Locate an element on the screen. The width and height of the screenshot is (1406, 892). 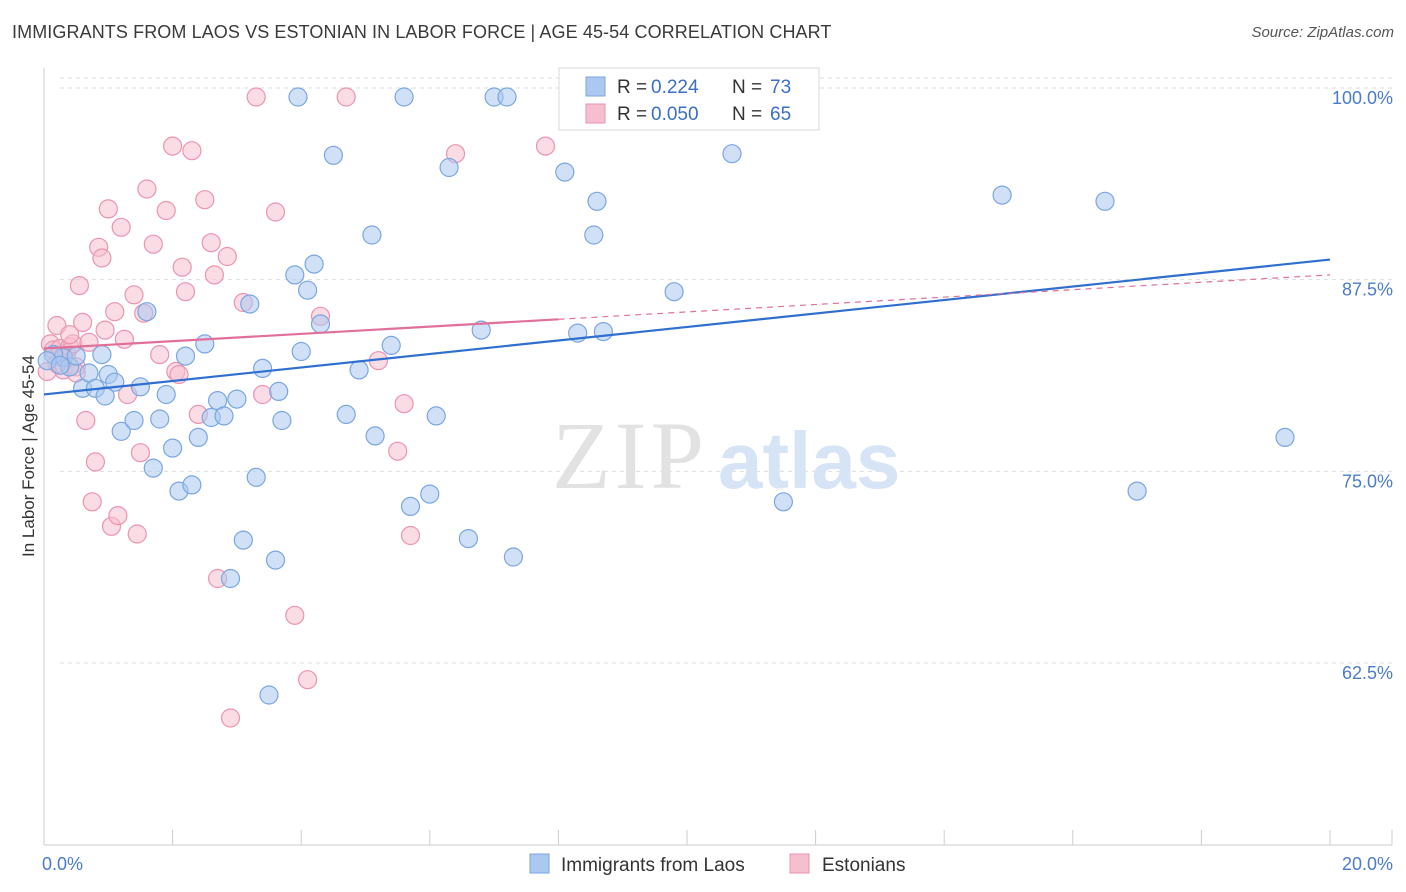
y-tick-label: 87.5% is located at coordinates (1367, 290).